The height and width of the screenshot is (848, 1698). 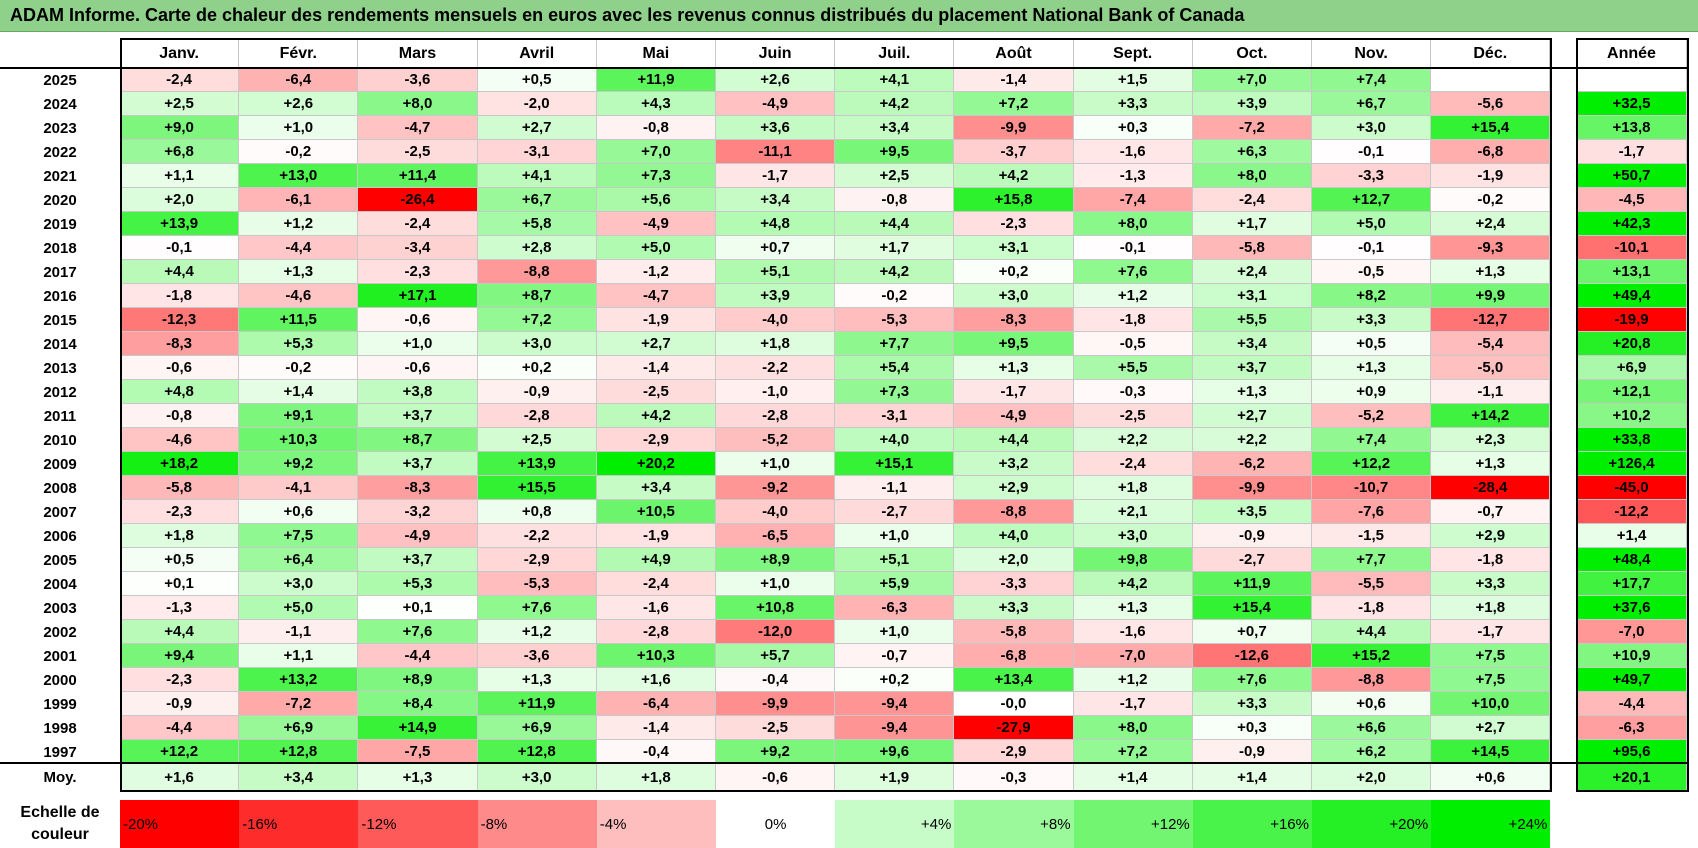 I want to click on heatmap-cell: +20,2, so click(x=656, y=464).